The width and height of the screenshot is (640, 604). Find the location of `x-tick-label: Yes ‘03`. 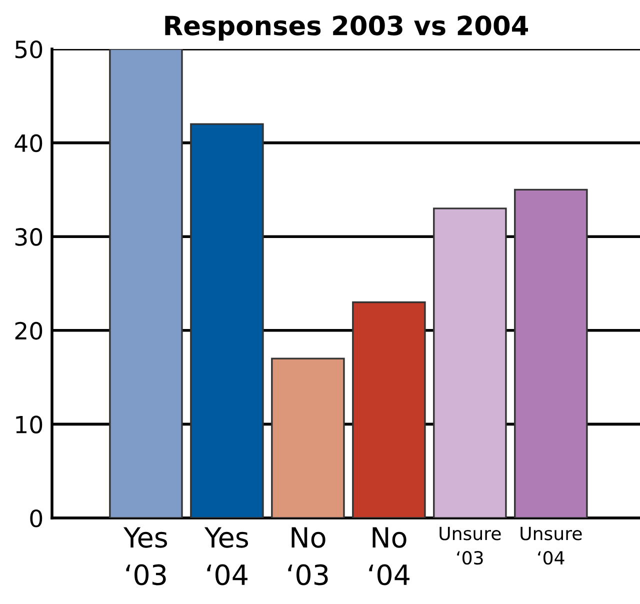

x-tick-label: Yes ‘03 is located at coordinates (145, 556).